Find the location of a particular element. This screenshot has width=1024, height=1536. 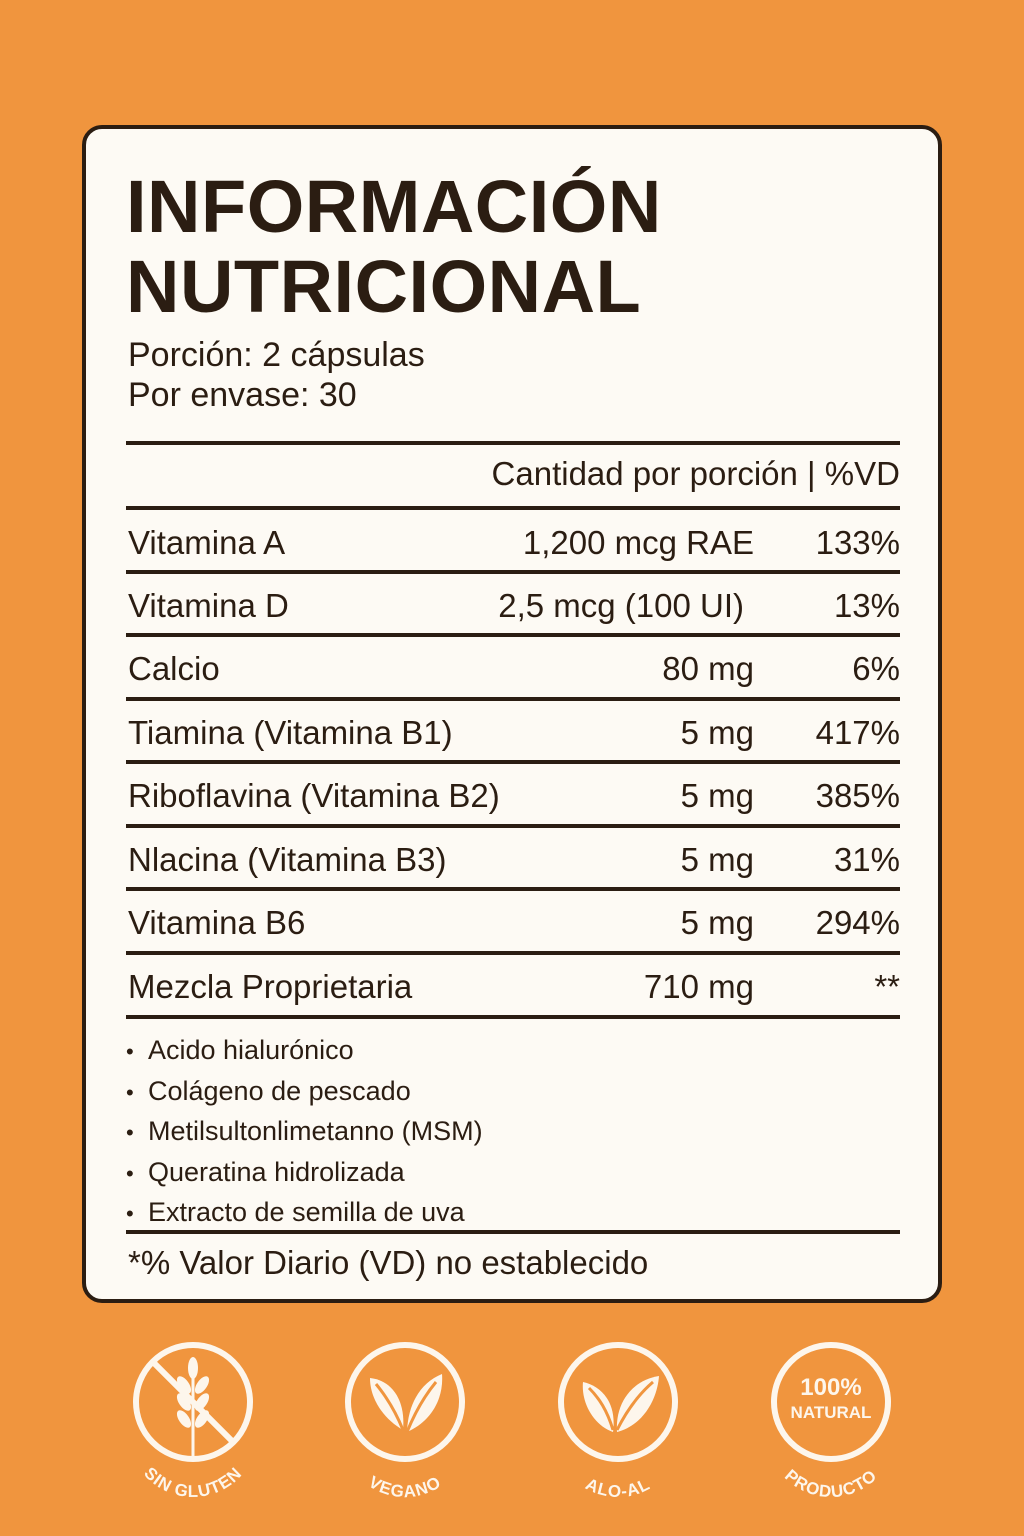

leaves-icon: ALO-AL is located at coordinates (618, 1421).